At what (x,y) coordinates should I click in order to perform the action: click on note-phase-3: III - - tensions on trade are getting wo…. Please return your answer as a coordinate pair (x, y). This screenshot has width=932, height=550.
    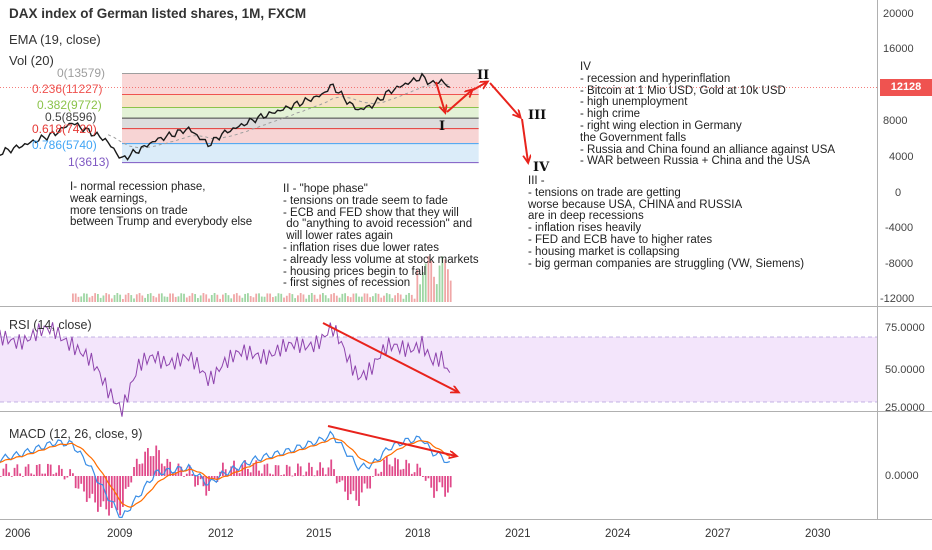
    Looking at the image, I should click on (666, 222).